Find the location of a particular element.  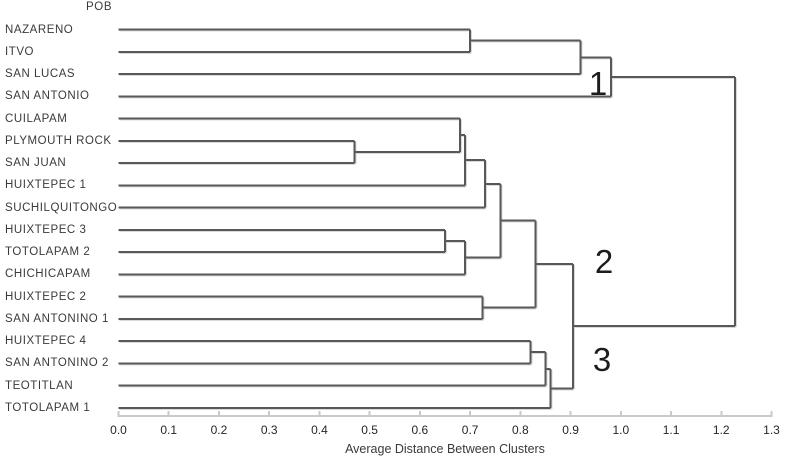

leaf-label-totolapam-1: TOTOLAPAM 1 is located at coordinates (48, 407).